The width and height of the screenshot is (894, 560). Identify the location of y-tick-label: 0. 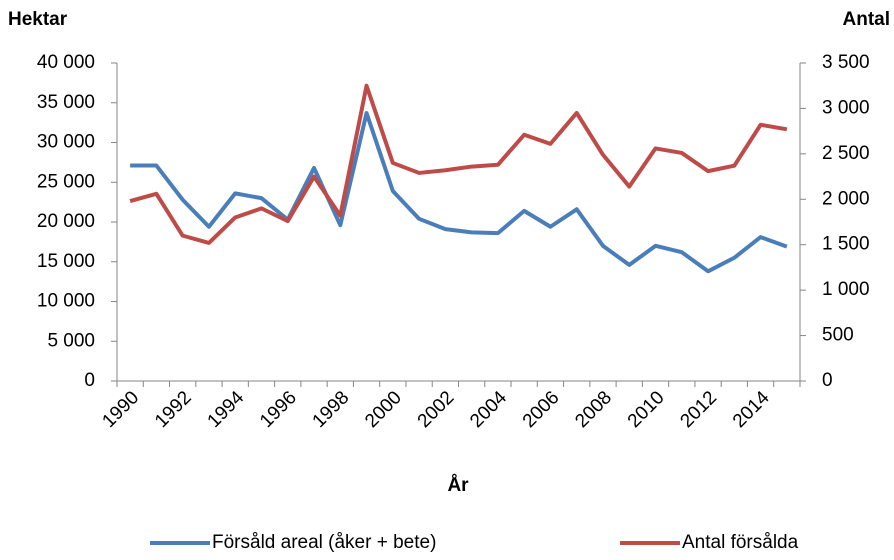
(89, 380).